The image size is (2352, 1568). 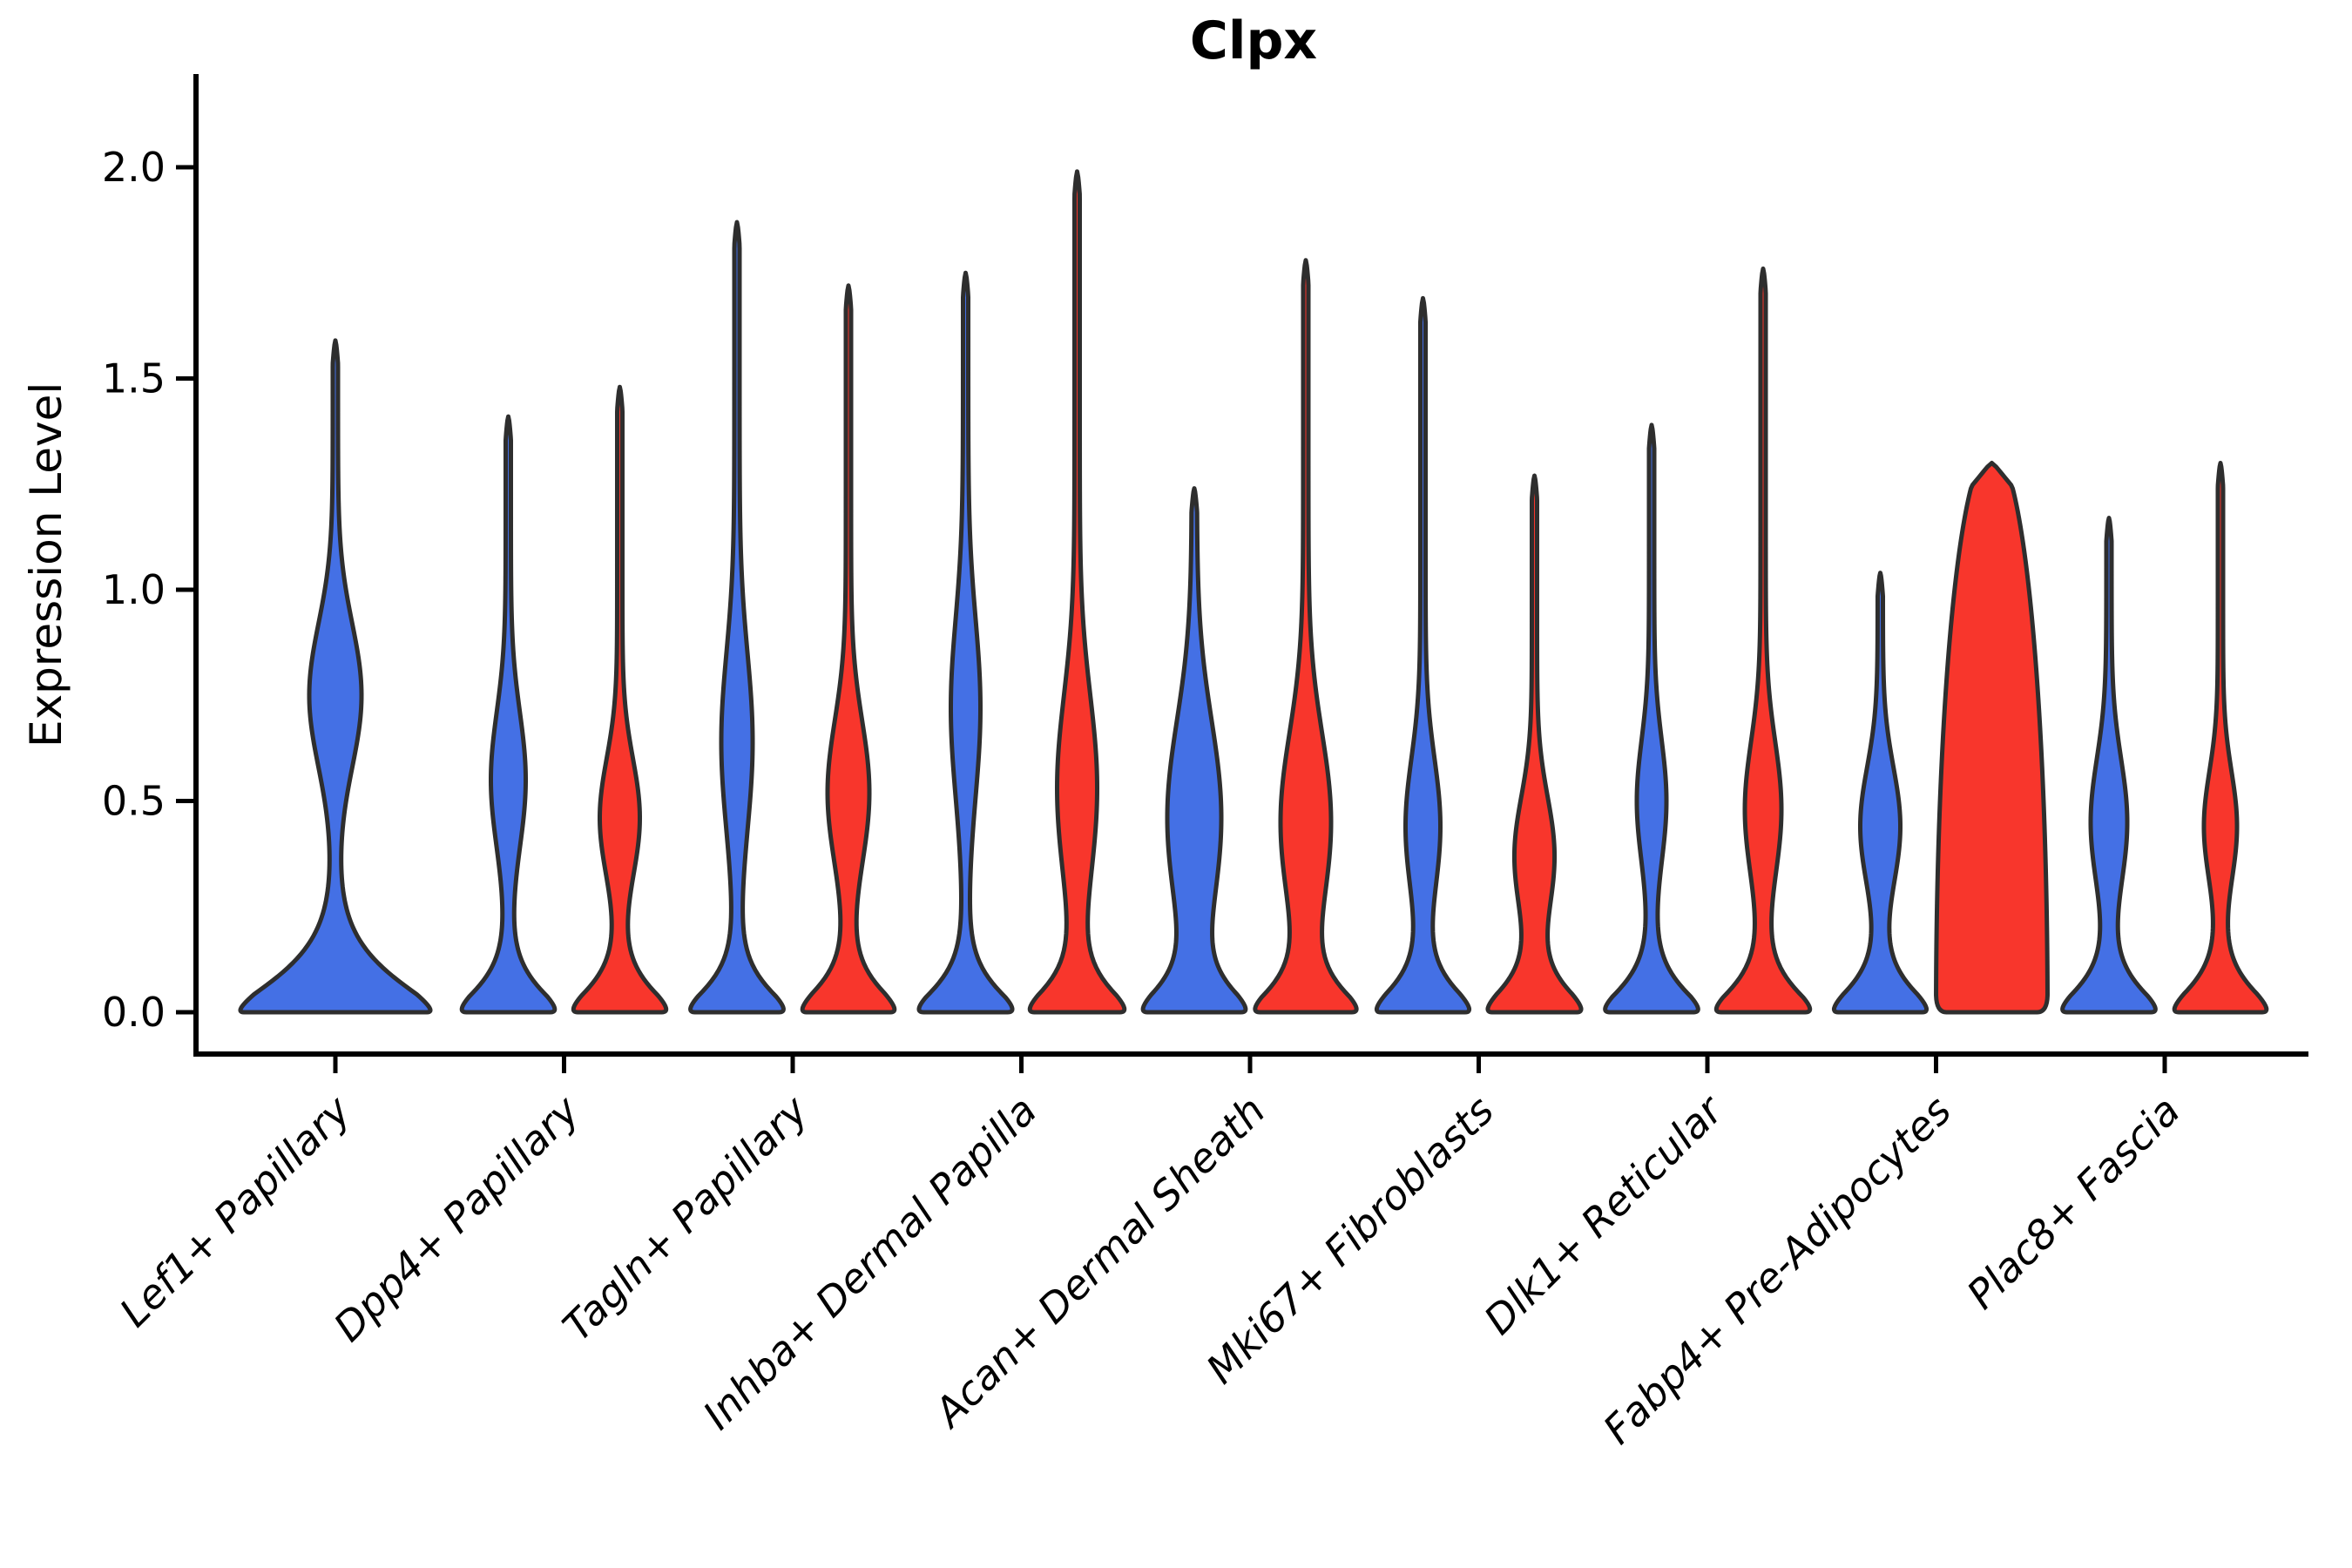 What do you see at coordinates (1881, 793) in the screenshot?
I see `violin-left-fabp4-pre-adipocytes` at bounding box center [1881, 793].